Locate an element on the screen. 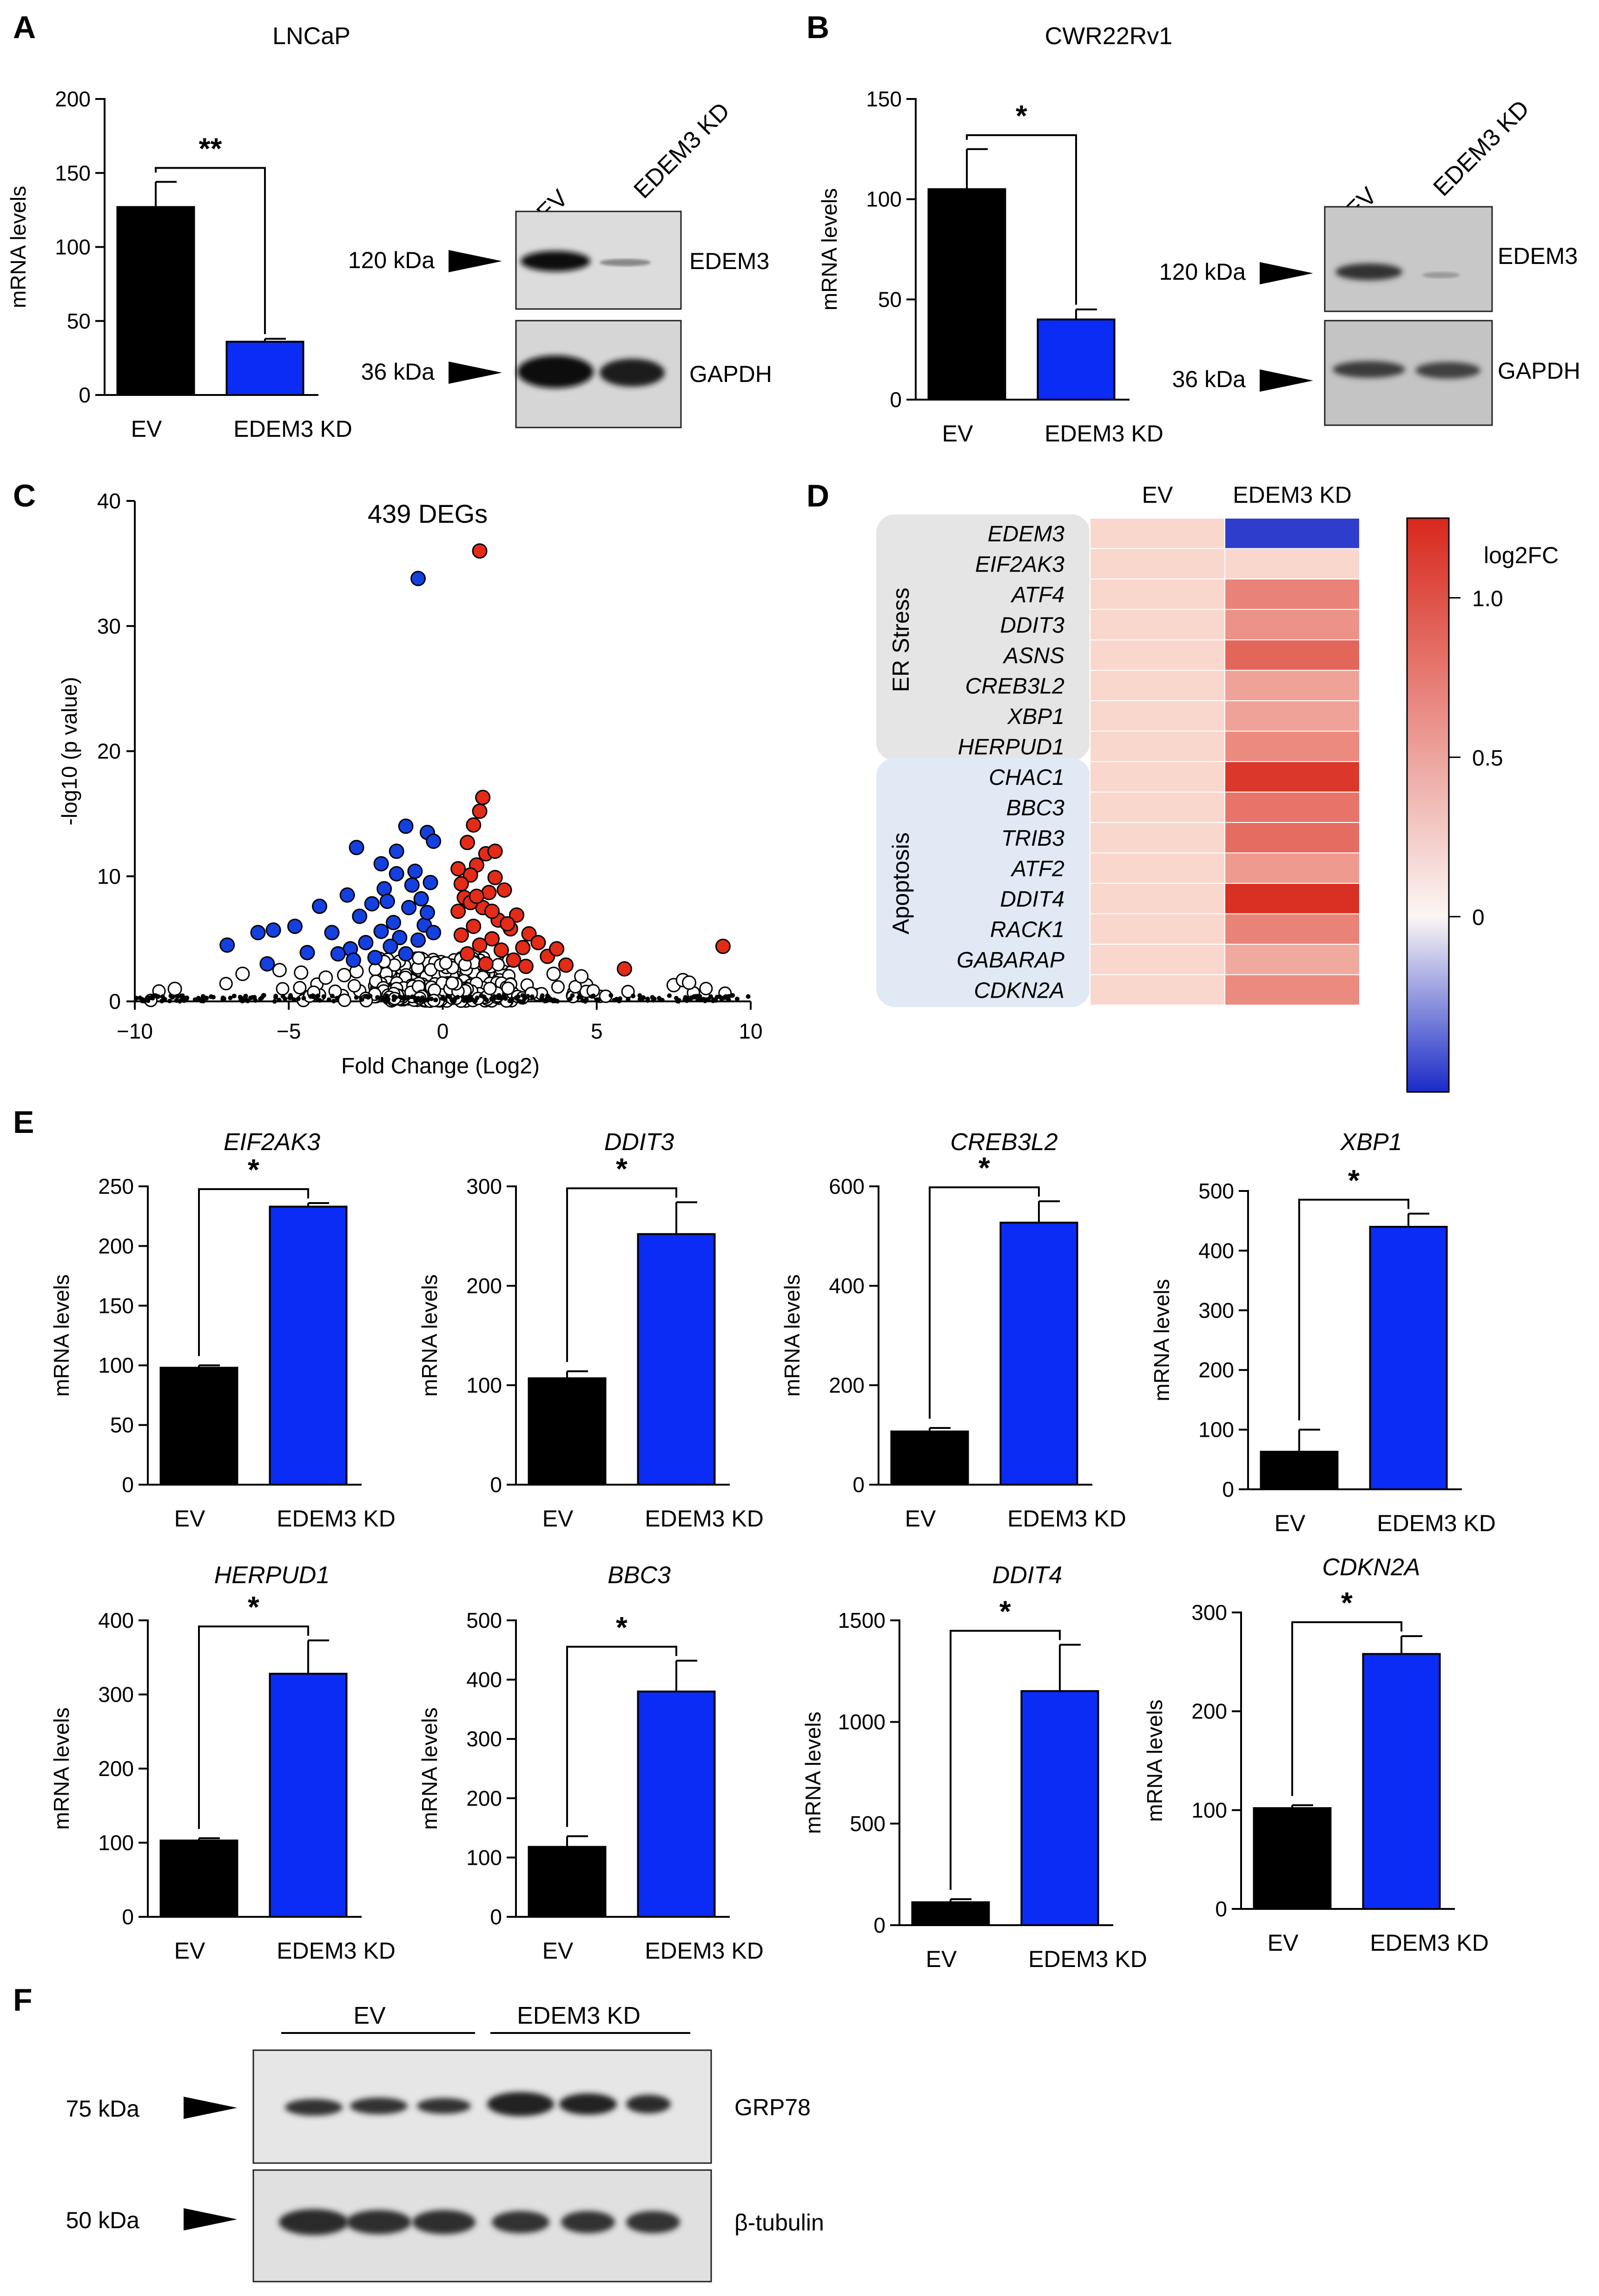 This screenshot has width=1599, height=2296. blot-a-gapdh-band-kd is located at coordinates (633, 373).